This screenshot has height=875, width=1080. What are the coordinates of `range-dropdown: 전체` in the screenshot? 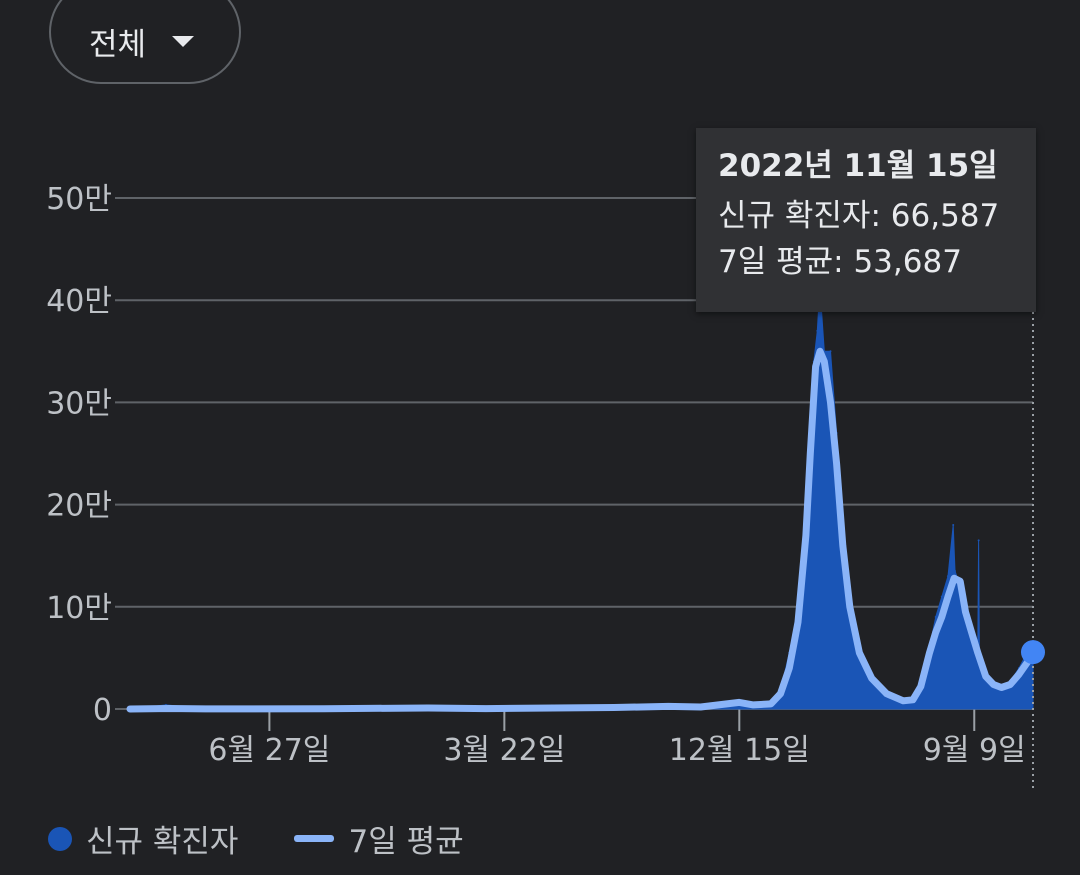 It's located at (145, 42).